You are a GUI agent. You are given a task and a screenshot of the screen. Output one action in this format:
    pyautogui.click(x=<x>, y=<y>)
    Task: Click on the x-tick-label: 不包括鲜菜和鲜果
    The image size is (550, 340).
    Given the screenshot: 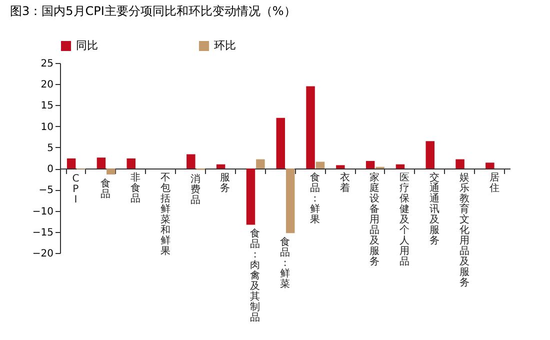 What is the action you would take?
    pyautogui.click(x=165, y=215)
    